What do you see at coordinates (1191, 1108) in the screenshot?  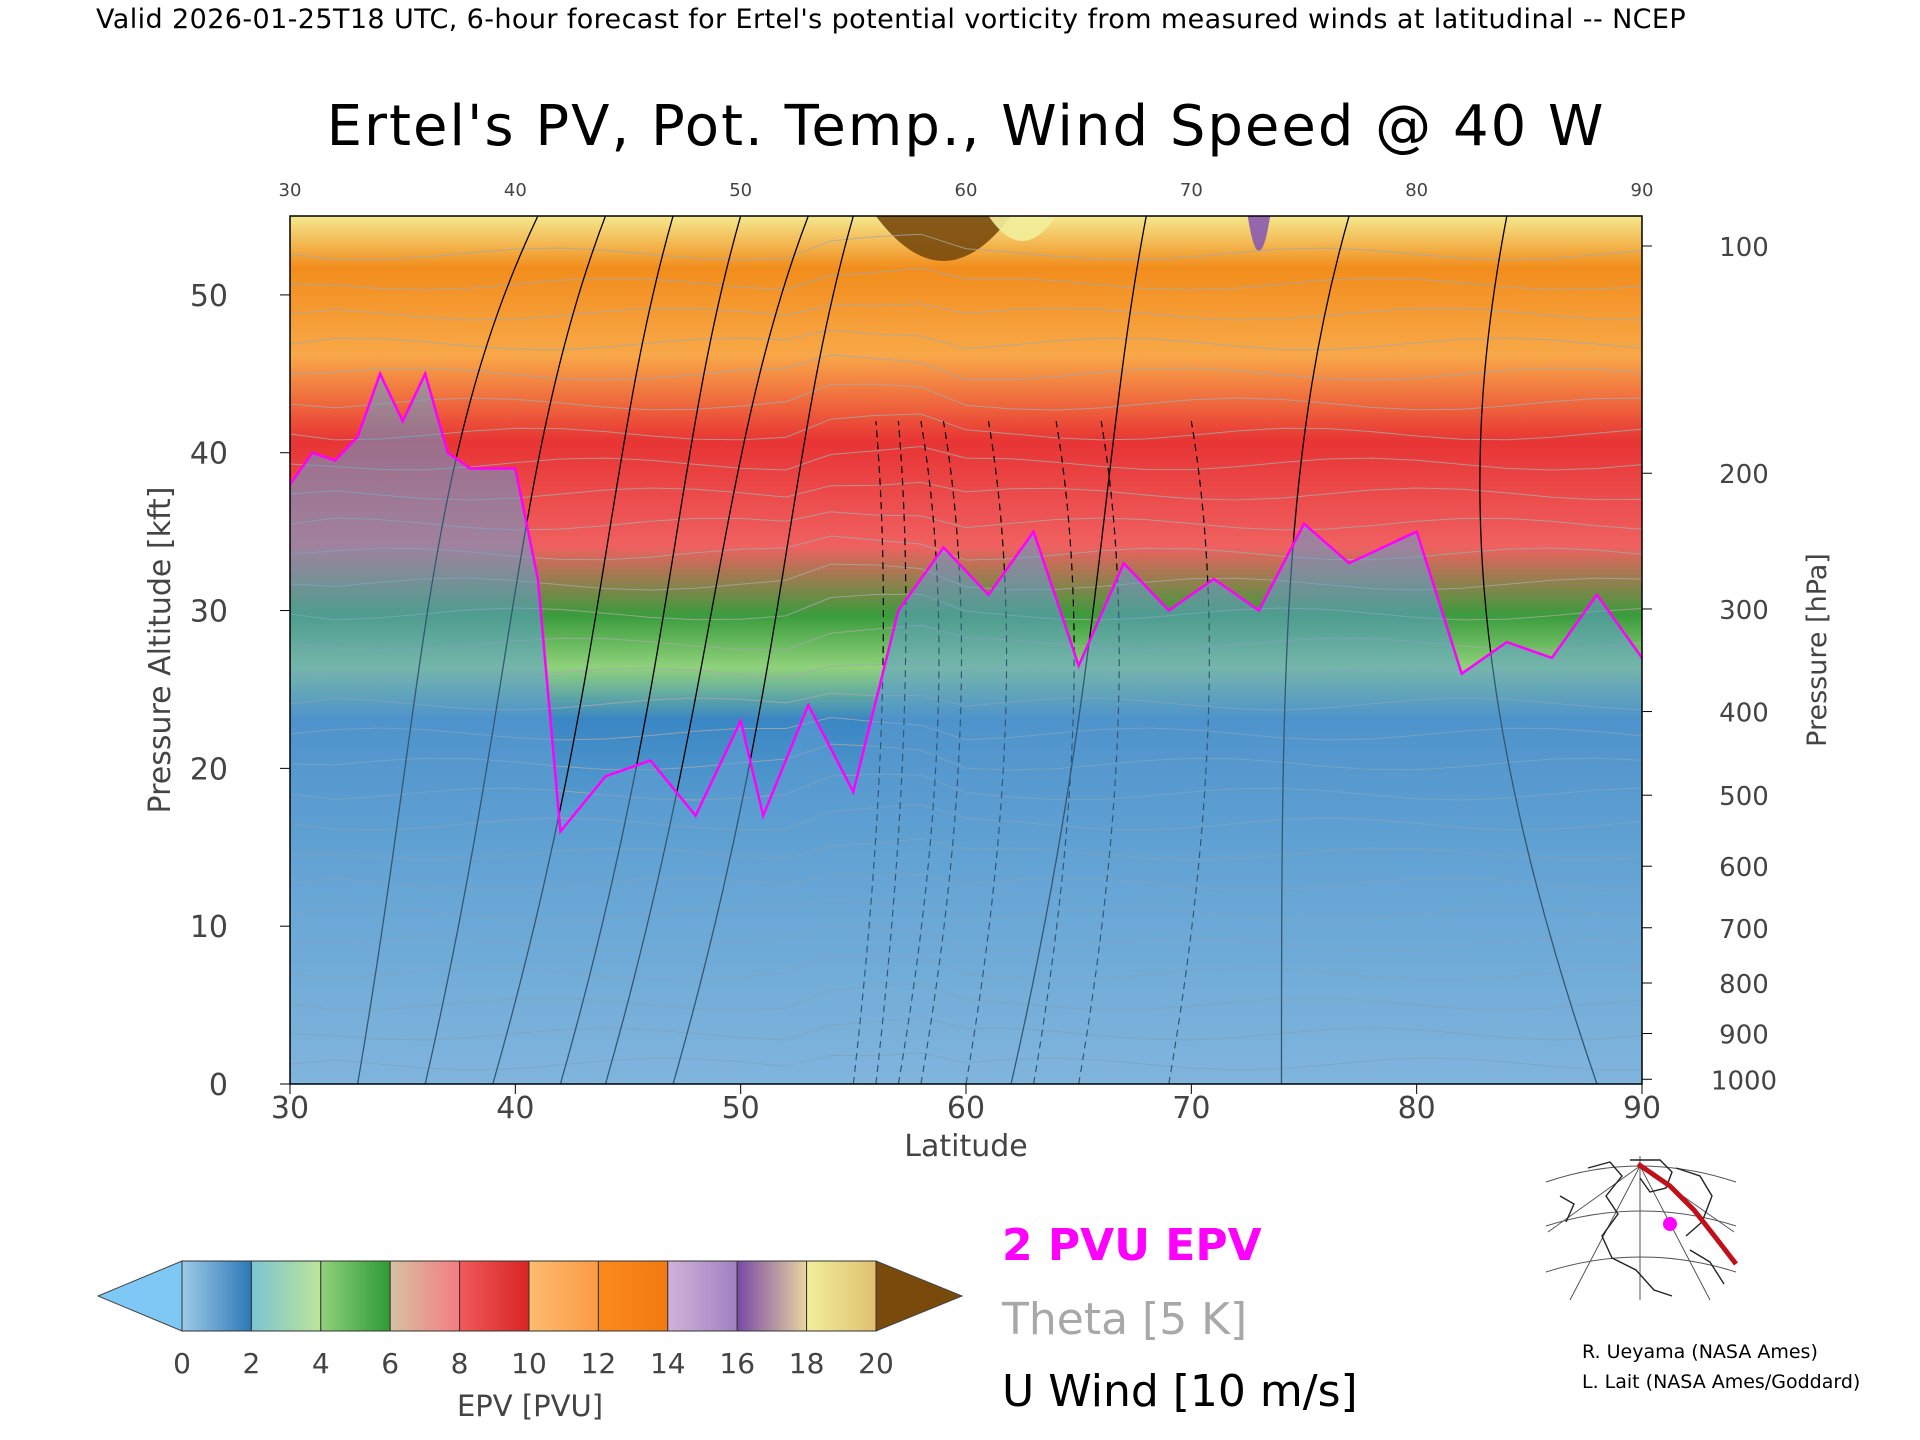 I see `x-tick-label: 70` at bounding box center [1191, 1108].